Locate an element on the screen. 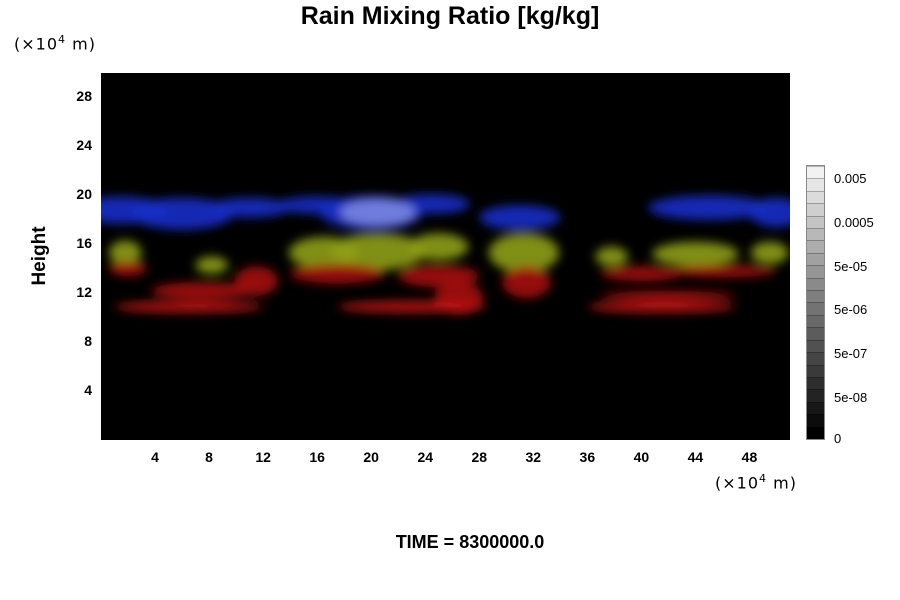  x-axis-unit: (×104 m) is located at coordinates (756, 482).